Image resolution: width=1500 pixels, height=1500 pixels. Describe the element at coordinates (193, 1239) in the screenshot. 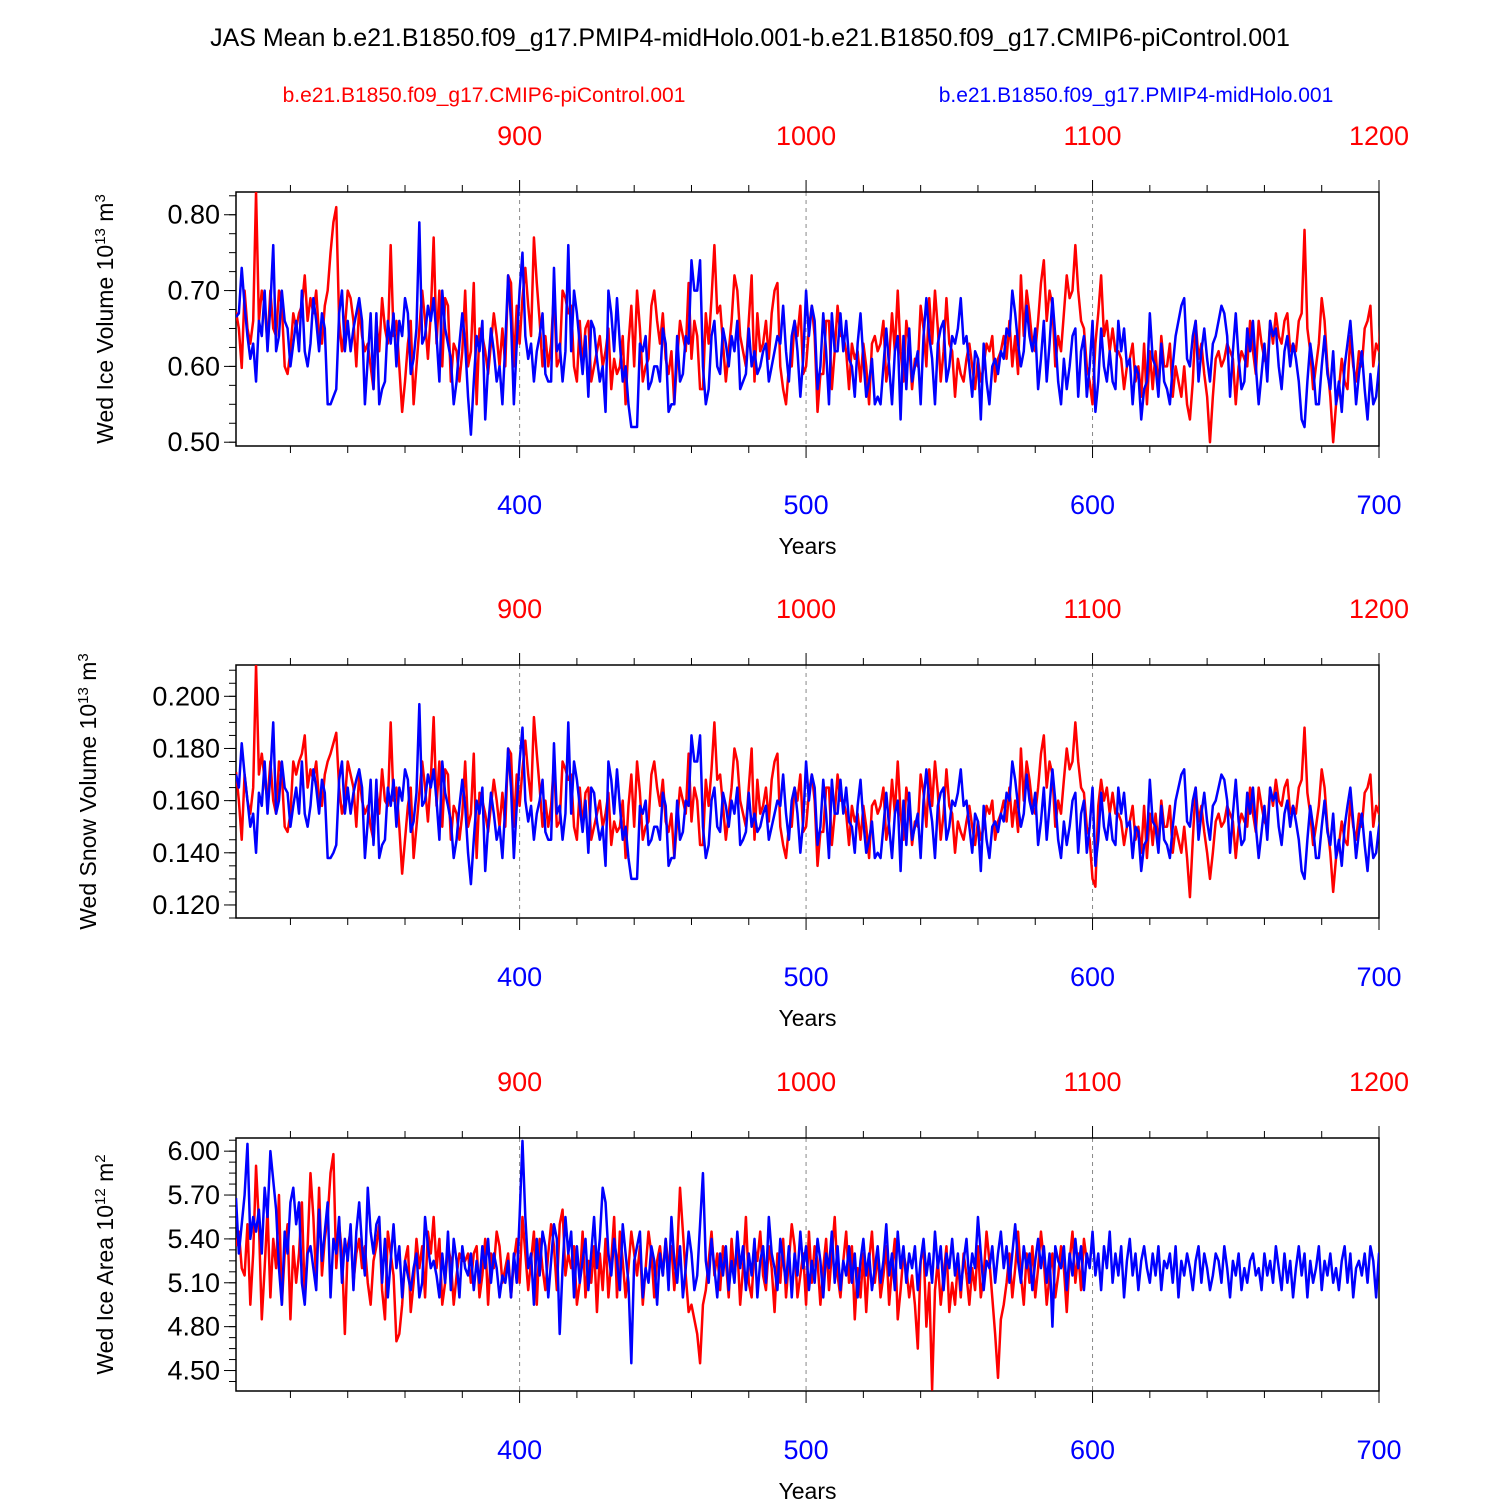

I see `y-tick-label: 5.40` at that location.